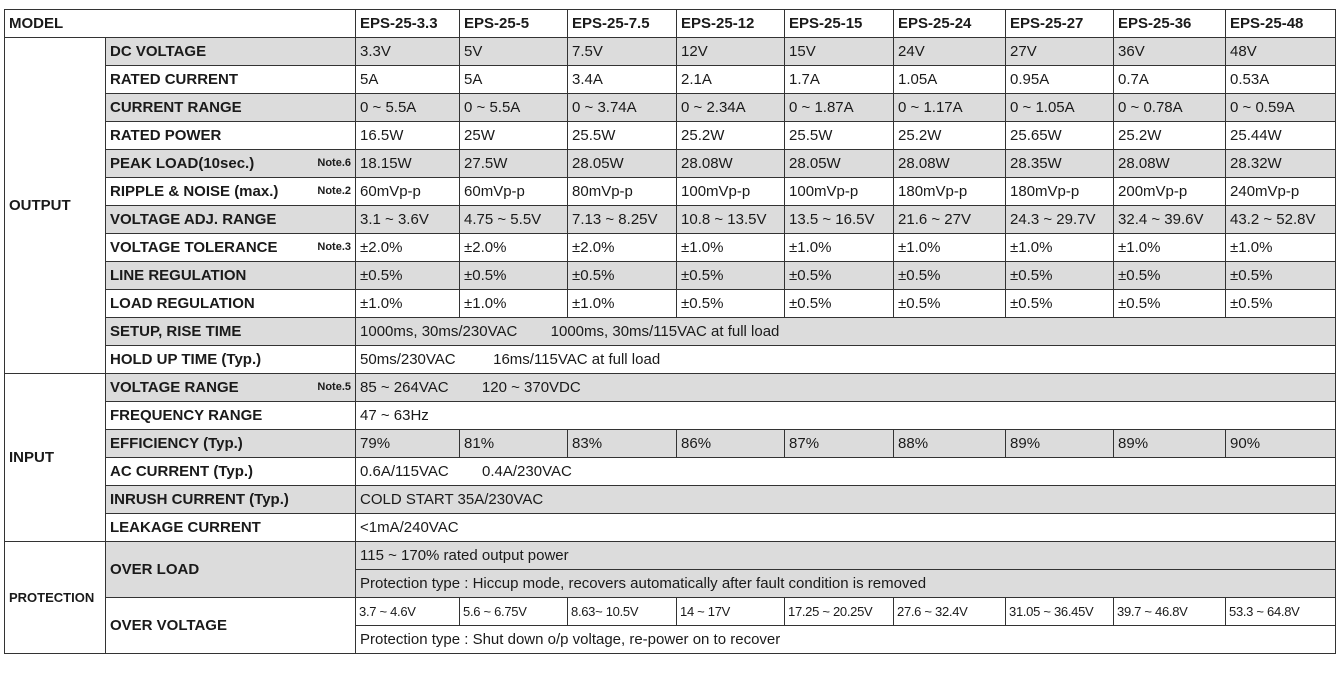  What do you see at coordinates (622, 219) in the screenshot?
I see `cell-value: 7.13 ~ 8.25V` at bounding box center [622, 219].